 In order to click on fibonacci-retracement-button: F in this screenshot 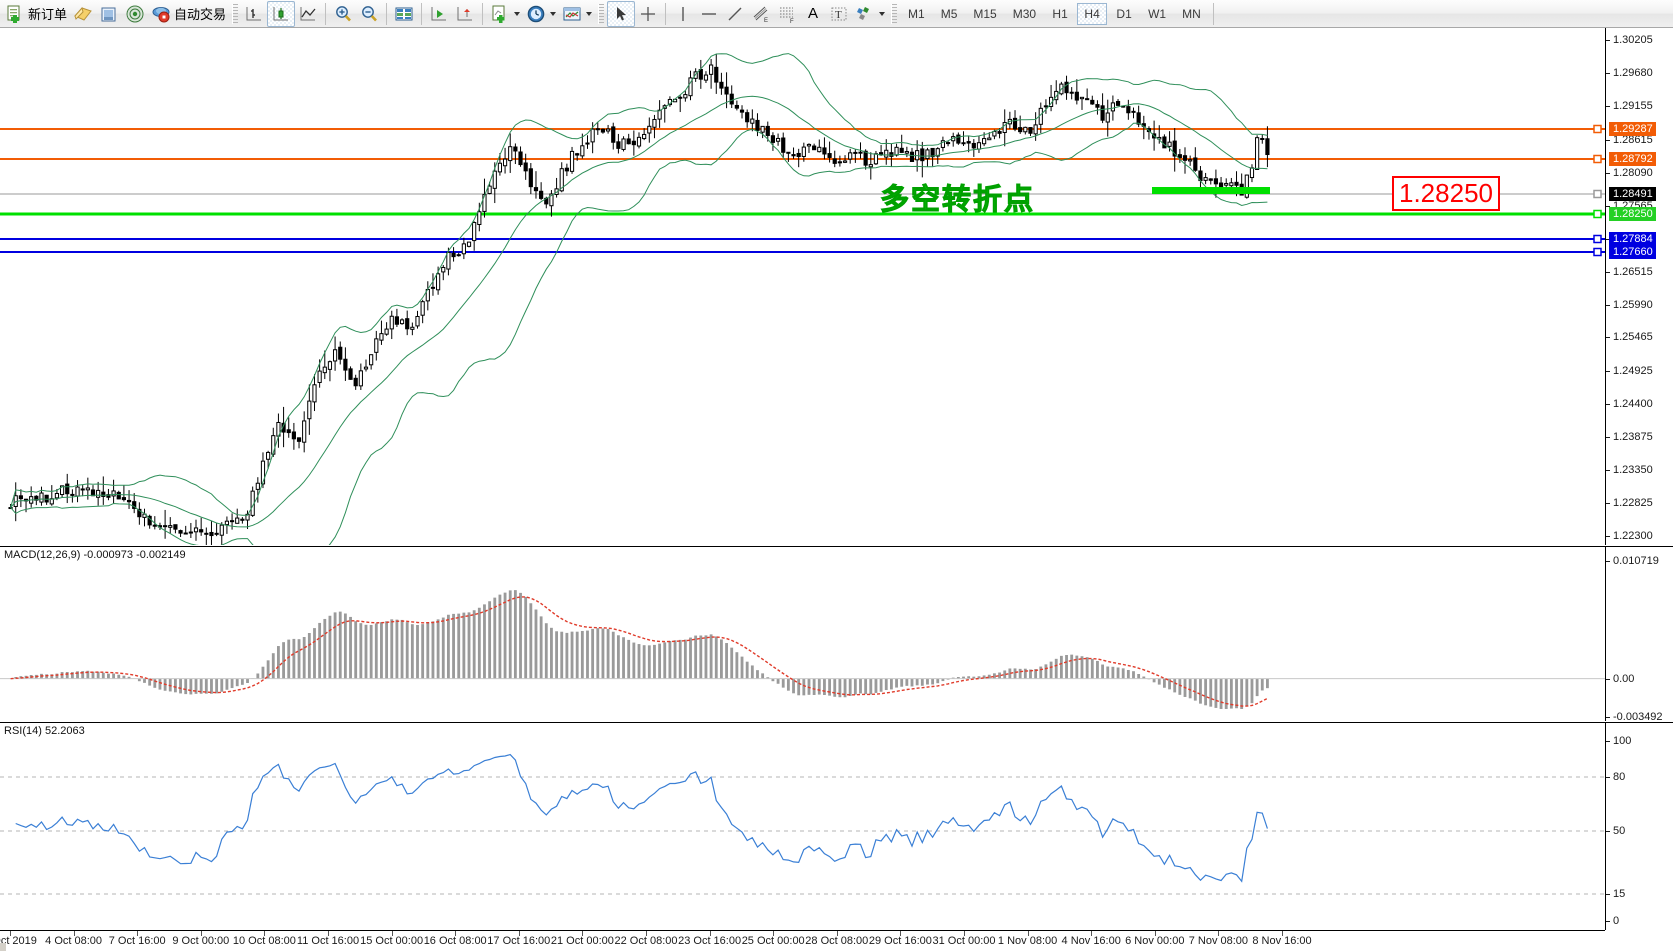, I will do `click(787, 14)`.